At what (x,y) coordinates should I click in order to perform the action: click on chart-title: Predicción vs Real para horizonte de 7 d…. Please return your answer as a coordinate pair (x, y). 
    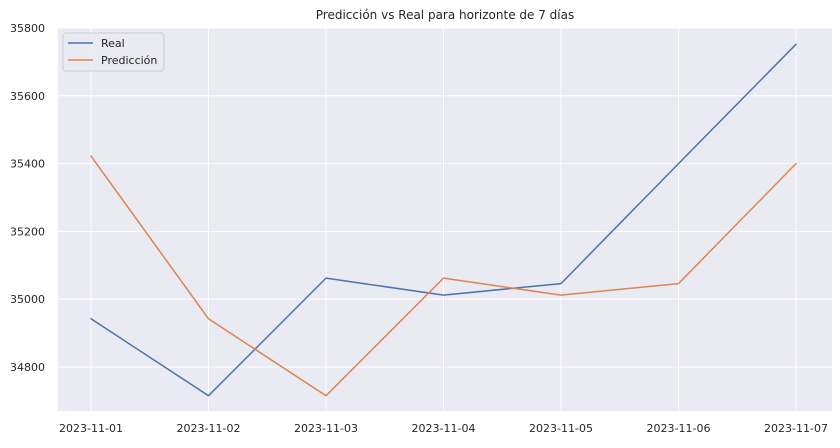
    Looking at the image, I should click on (445, 15).